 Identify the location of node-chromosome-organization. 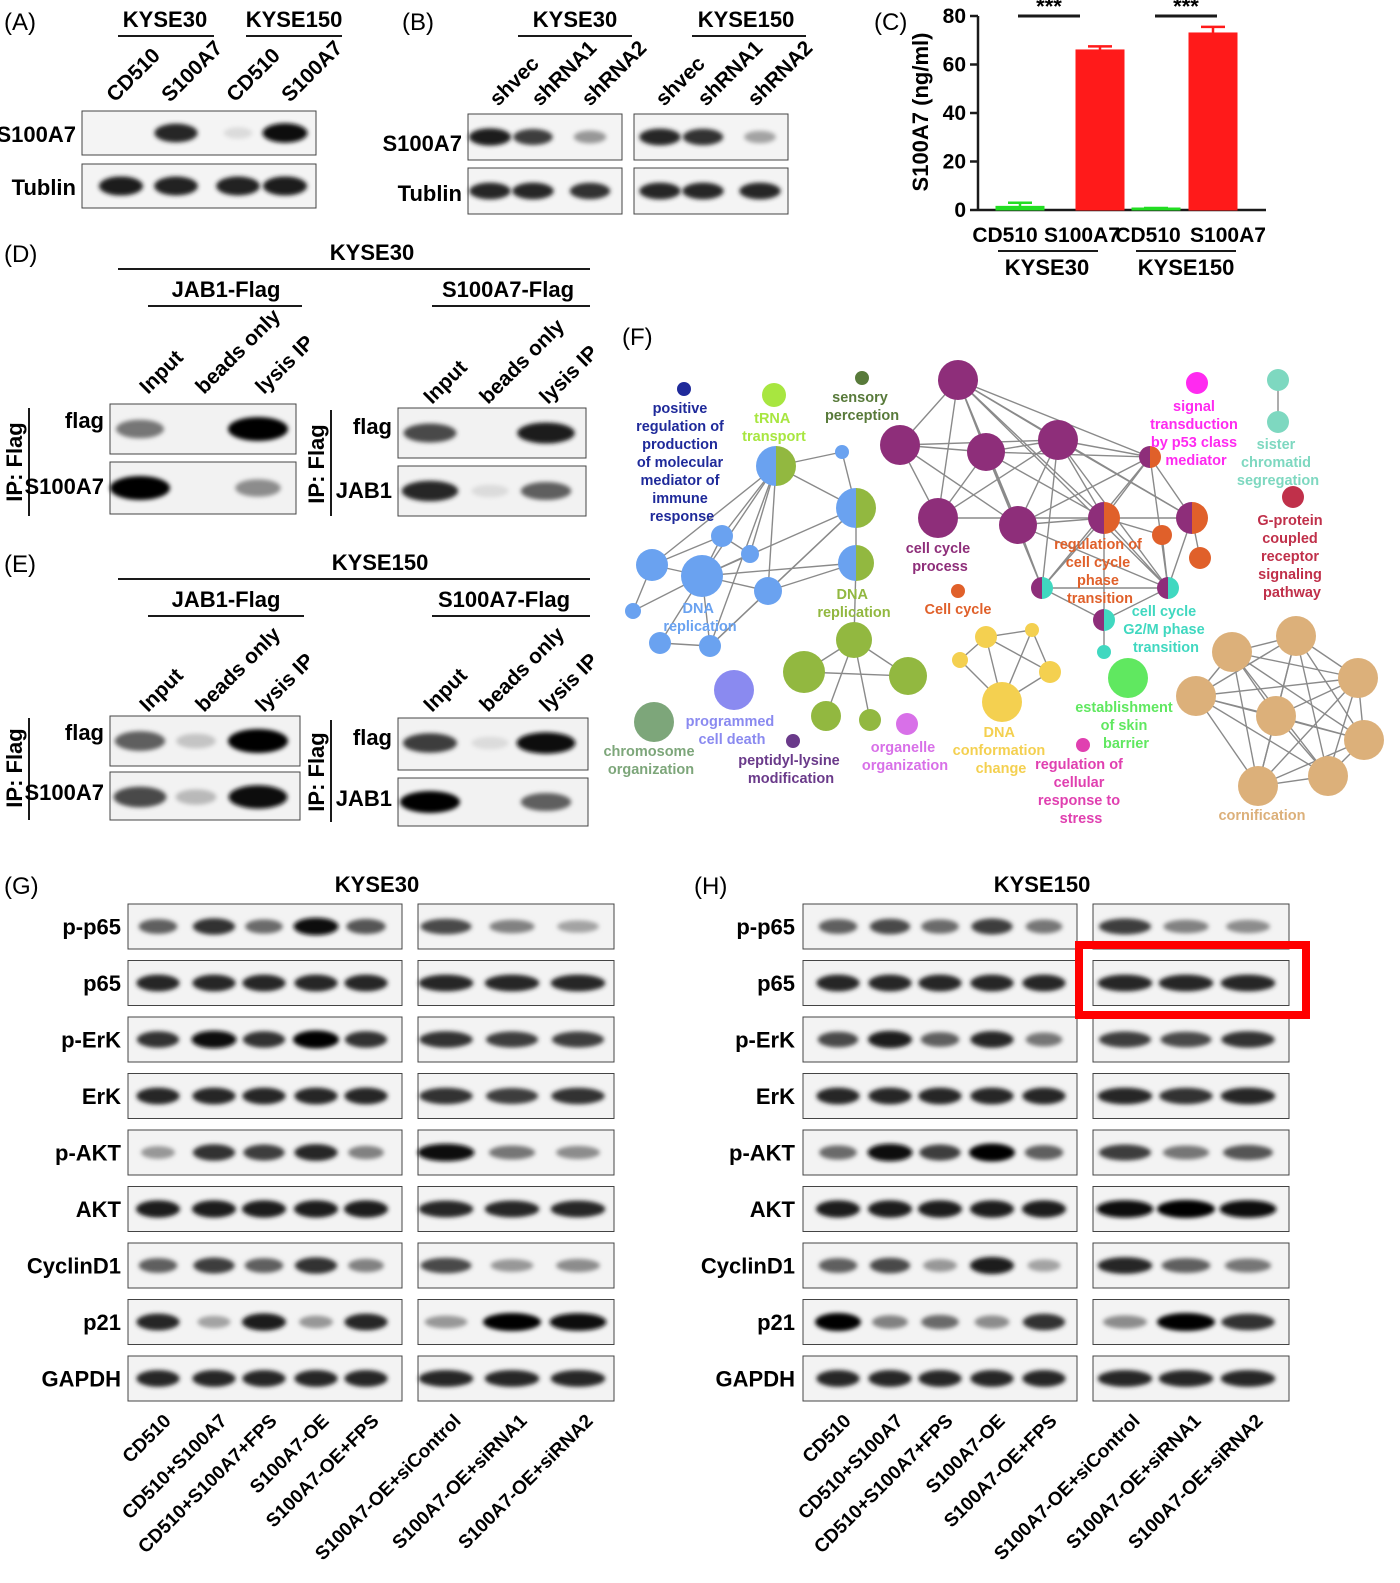
(654, 722).